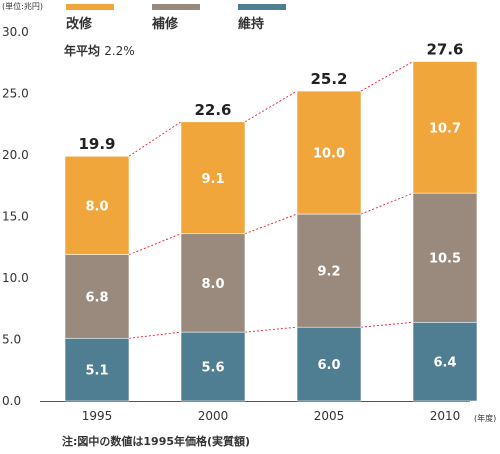  Describe the element at coordinates (109, 18) in the screenshot. I see `legend-item-kaishu: 改修` at that location.